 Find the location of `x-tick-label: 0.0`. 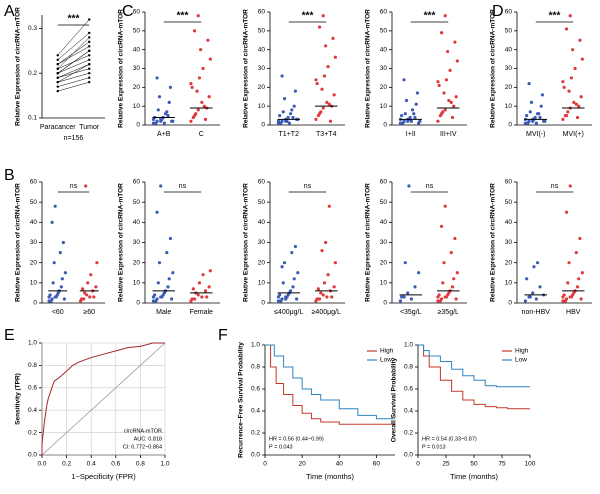

x-tick-label: 0.0 is located at coordinates (41, 464).